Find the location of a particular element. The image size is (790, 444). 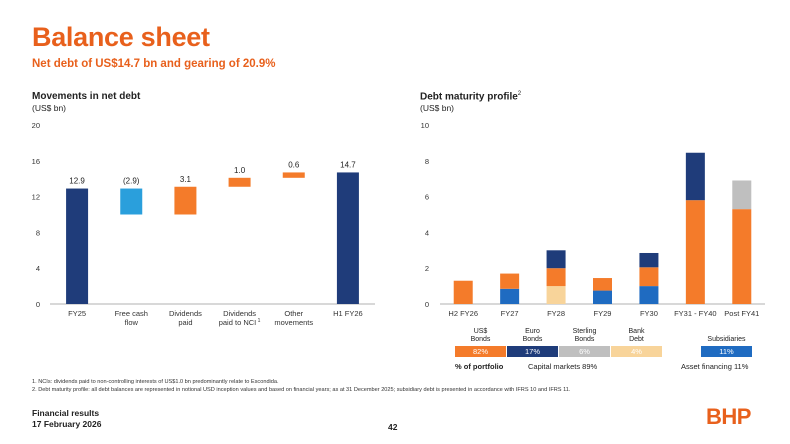

x-tick-label: FY28 is located at coordinates (556, 313).